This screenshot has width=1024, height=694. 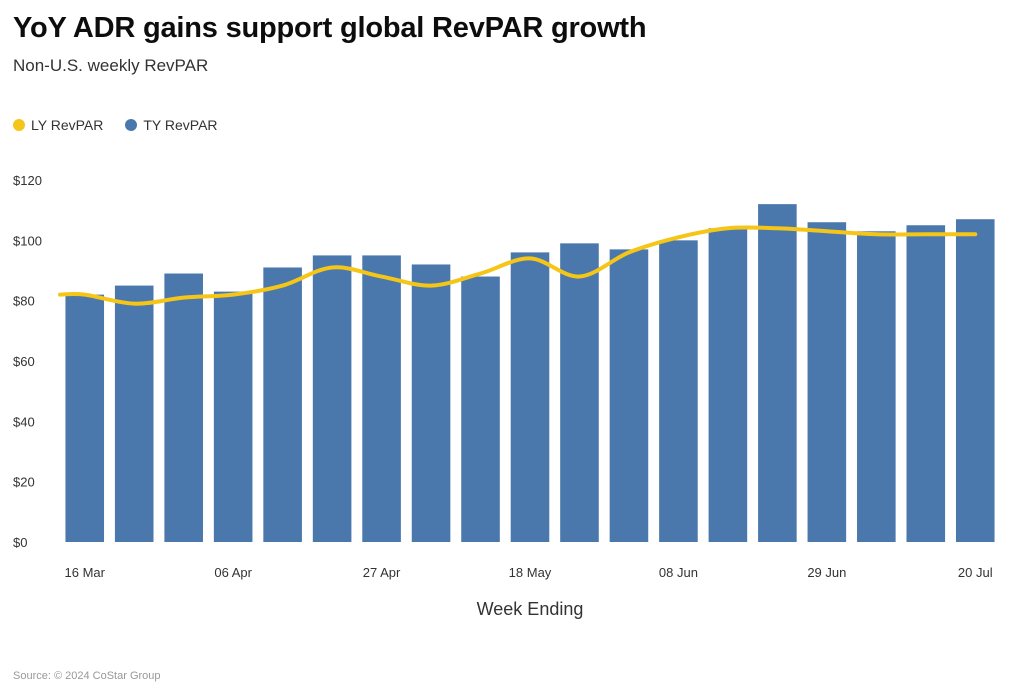 I want to click on x-tick-label: 27 Apr, so click(x=382, y=572).